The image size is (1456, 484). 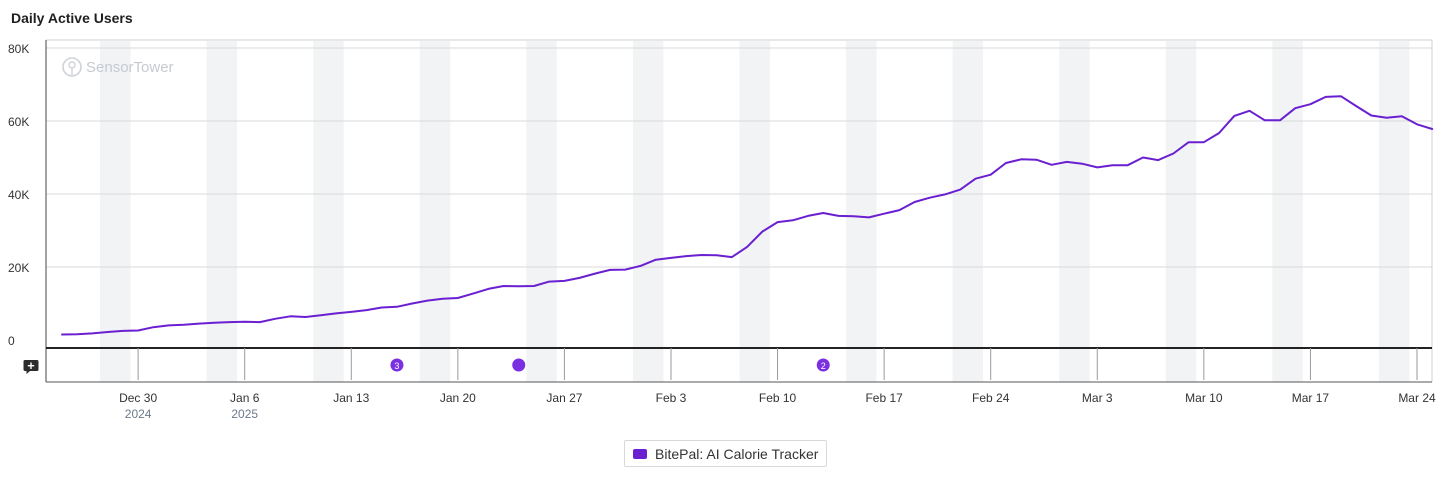 What do you see at coordinates (1204, 398) in the screenshot?
I see `x-tick-label: Mar 10` at bounding box center [1204, 398].